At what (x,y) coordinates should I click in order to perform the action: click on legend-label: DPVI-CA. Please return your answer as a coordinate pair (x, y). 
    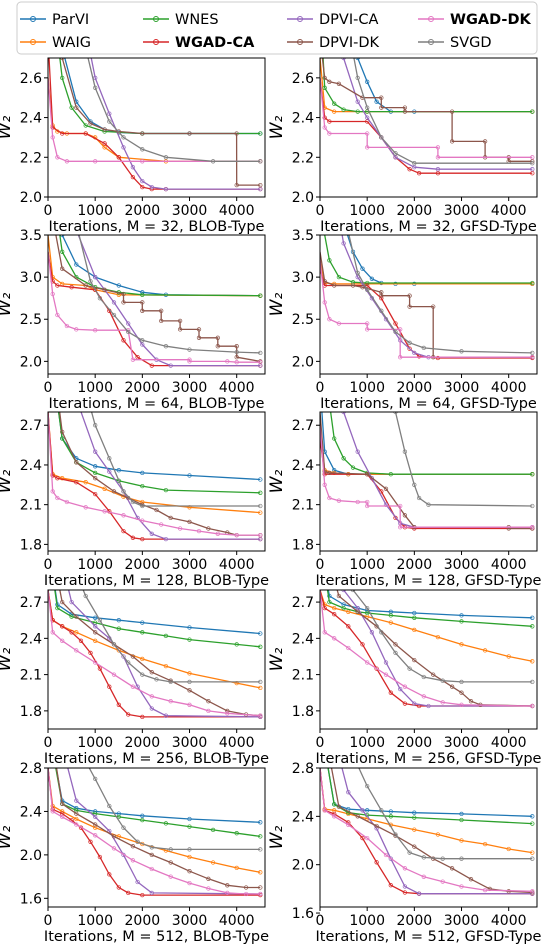
    Looking at the image, I should click on (348, 20).